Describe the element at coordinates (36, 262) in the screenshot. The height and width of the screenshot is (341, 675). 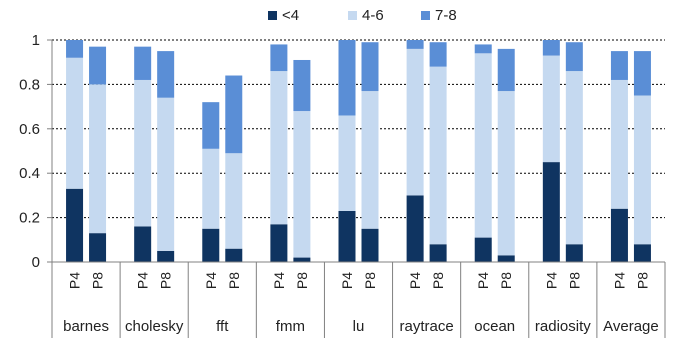
I see `y-tick-label: 0` at that location.